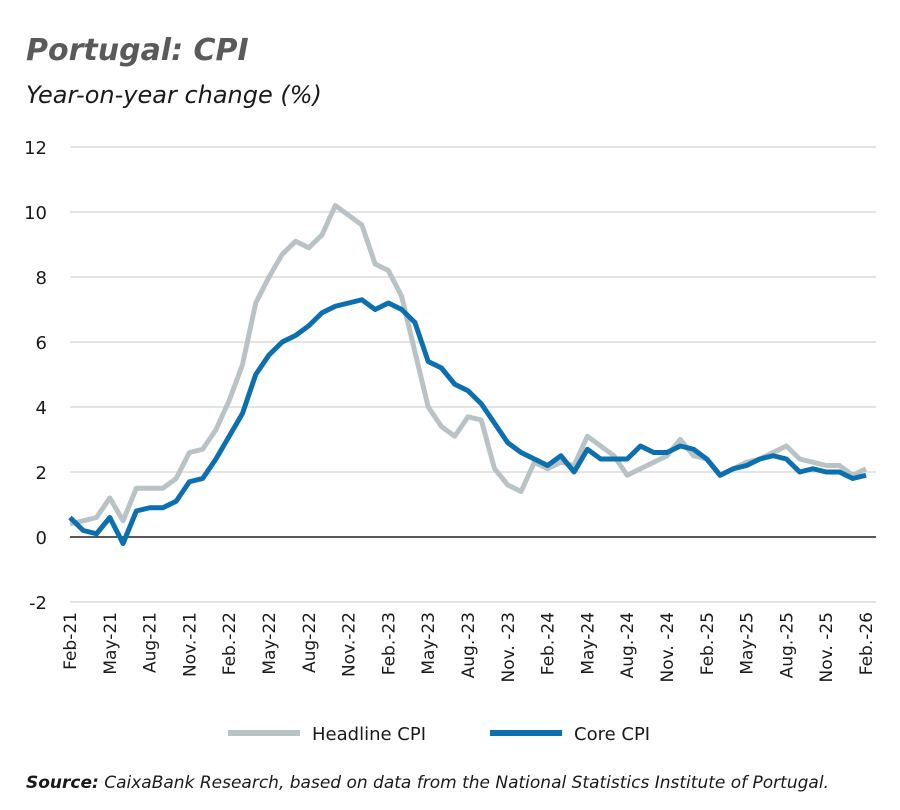 The image size is (900, 810). Describe the element at coordinates (509, 647) in the screenshot. I see `x-tick-label: Nov. -23` at that location.